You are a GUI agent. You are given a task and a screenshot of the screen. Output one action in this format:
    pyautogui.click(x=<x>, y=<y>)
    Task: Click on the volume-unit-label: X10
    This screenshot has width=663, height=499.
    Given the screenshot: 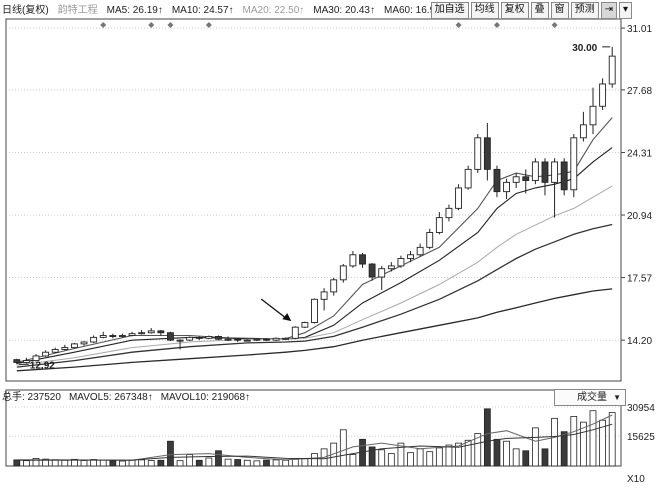 What is the action you would take?
    pyautogui.click(x=636, y=479)
    